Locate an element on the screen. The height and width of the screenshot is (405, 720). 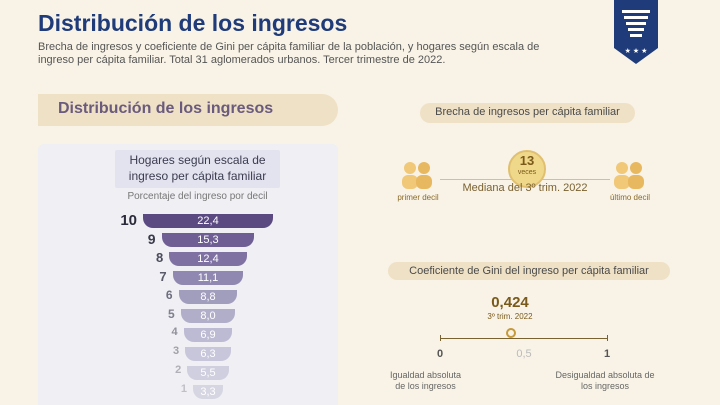
decil-label-9: 9 is located at coordinates (151, 239).